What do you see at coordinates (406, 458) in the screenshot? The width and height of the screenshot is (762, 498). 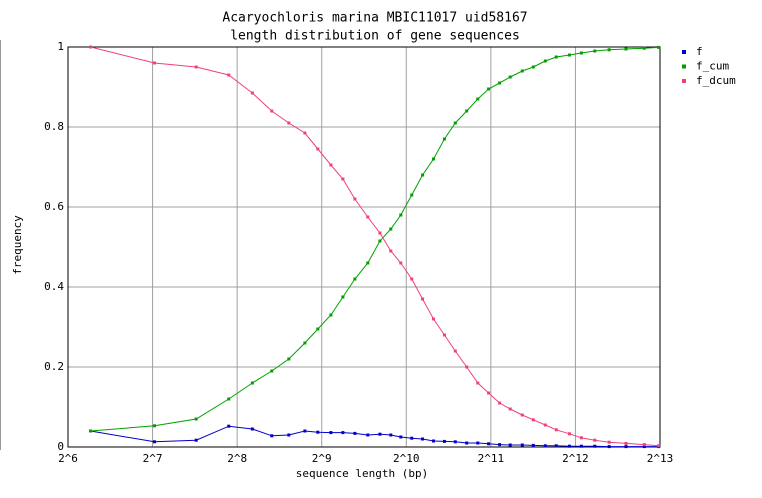 I see `x-tick-label: 2^10` at bounding box center [406, 458].